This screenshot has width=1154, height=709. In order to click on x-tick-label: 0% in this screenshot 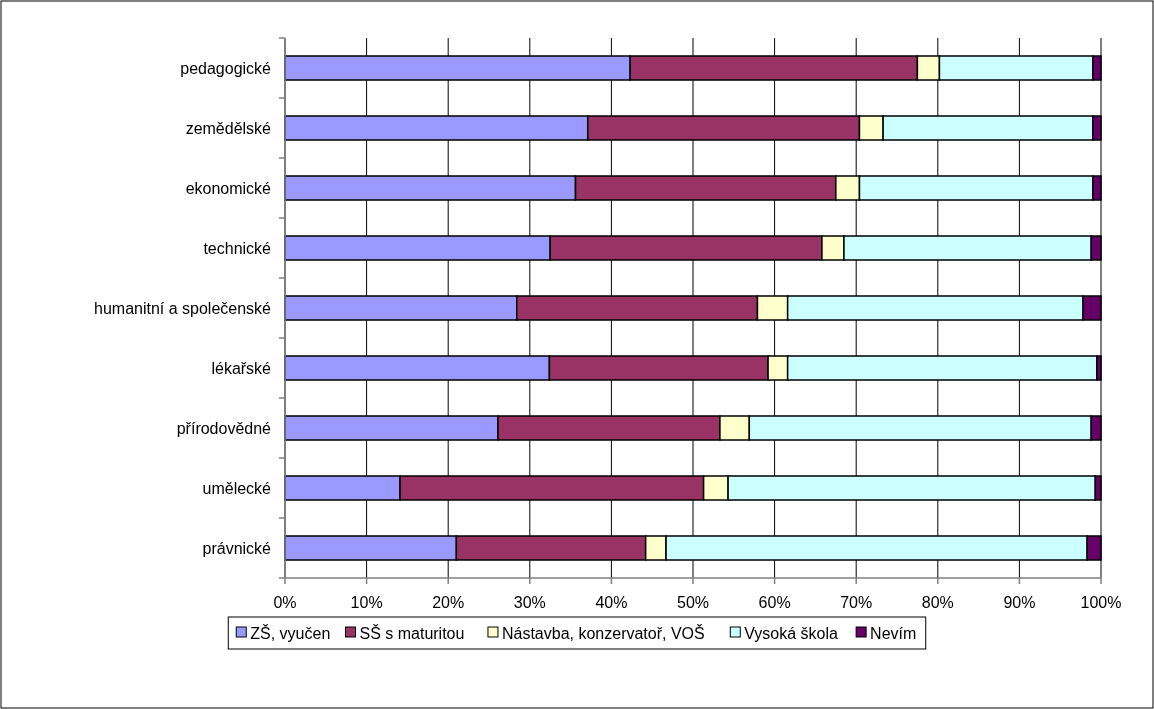, I will do `click(285, 602)`.